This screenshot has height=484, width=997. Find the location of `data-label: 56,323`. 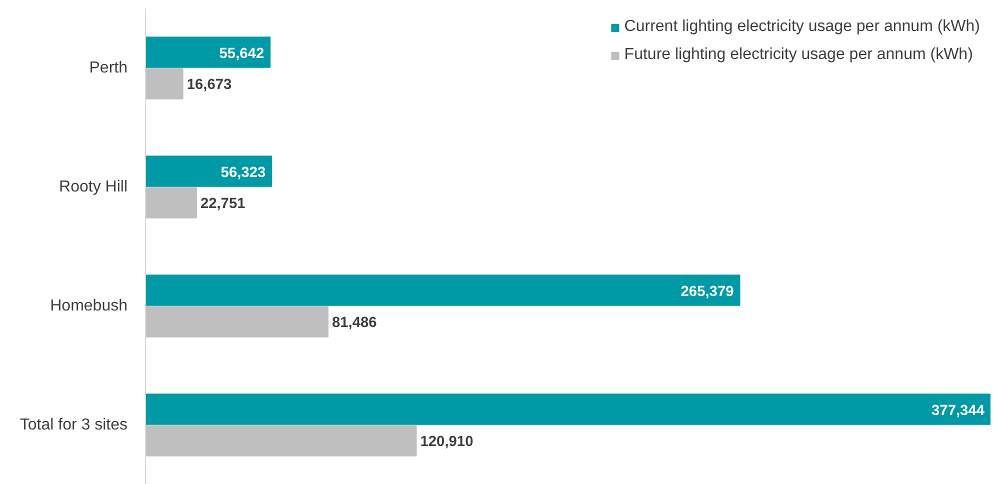

data-label: 56,323 is located at coordinates (243, 172).